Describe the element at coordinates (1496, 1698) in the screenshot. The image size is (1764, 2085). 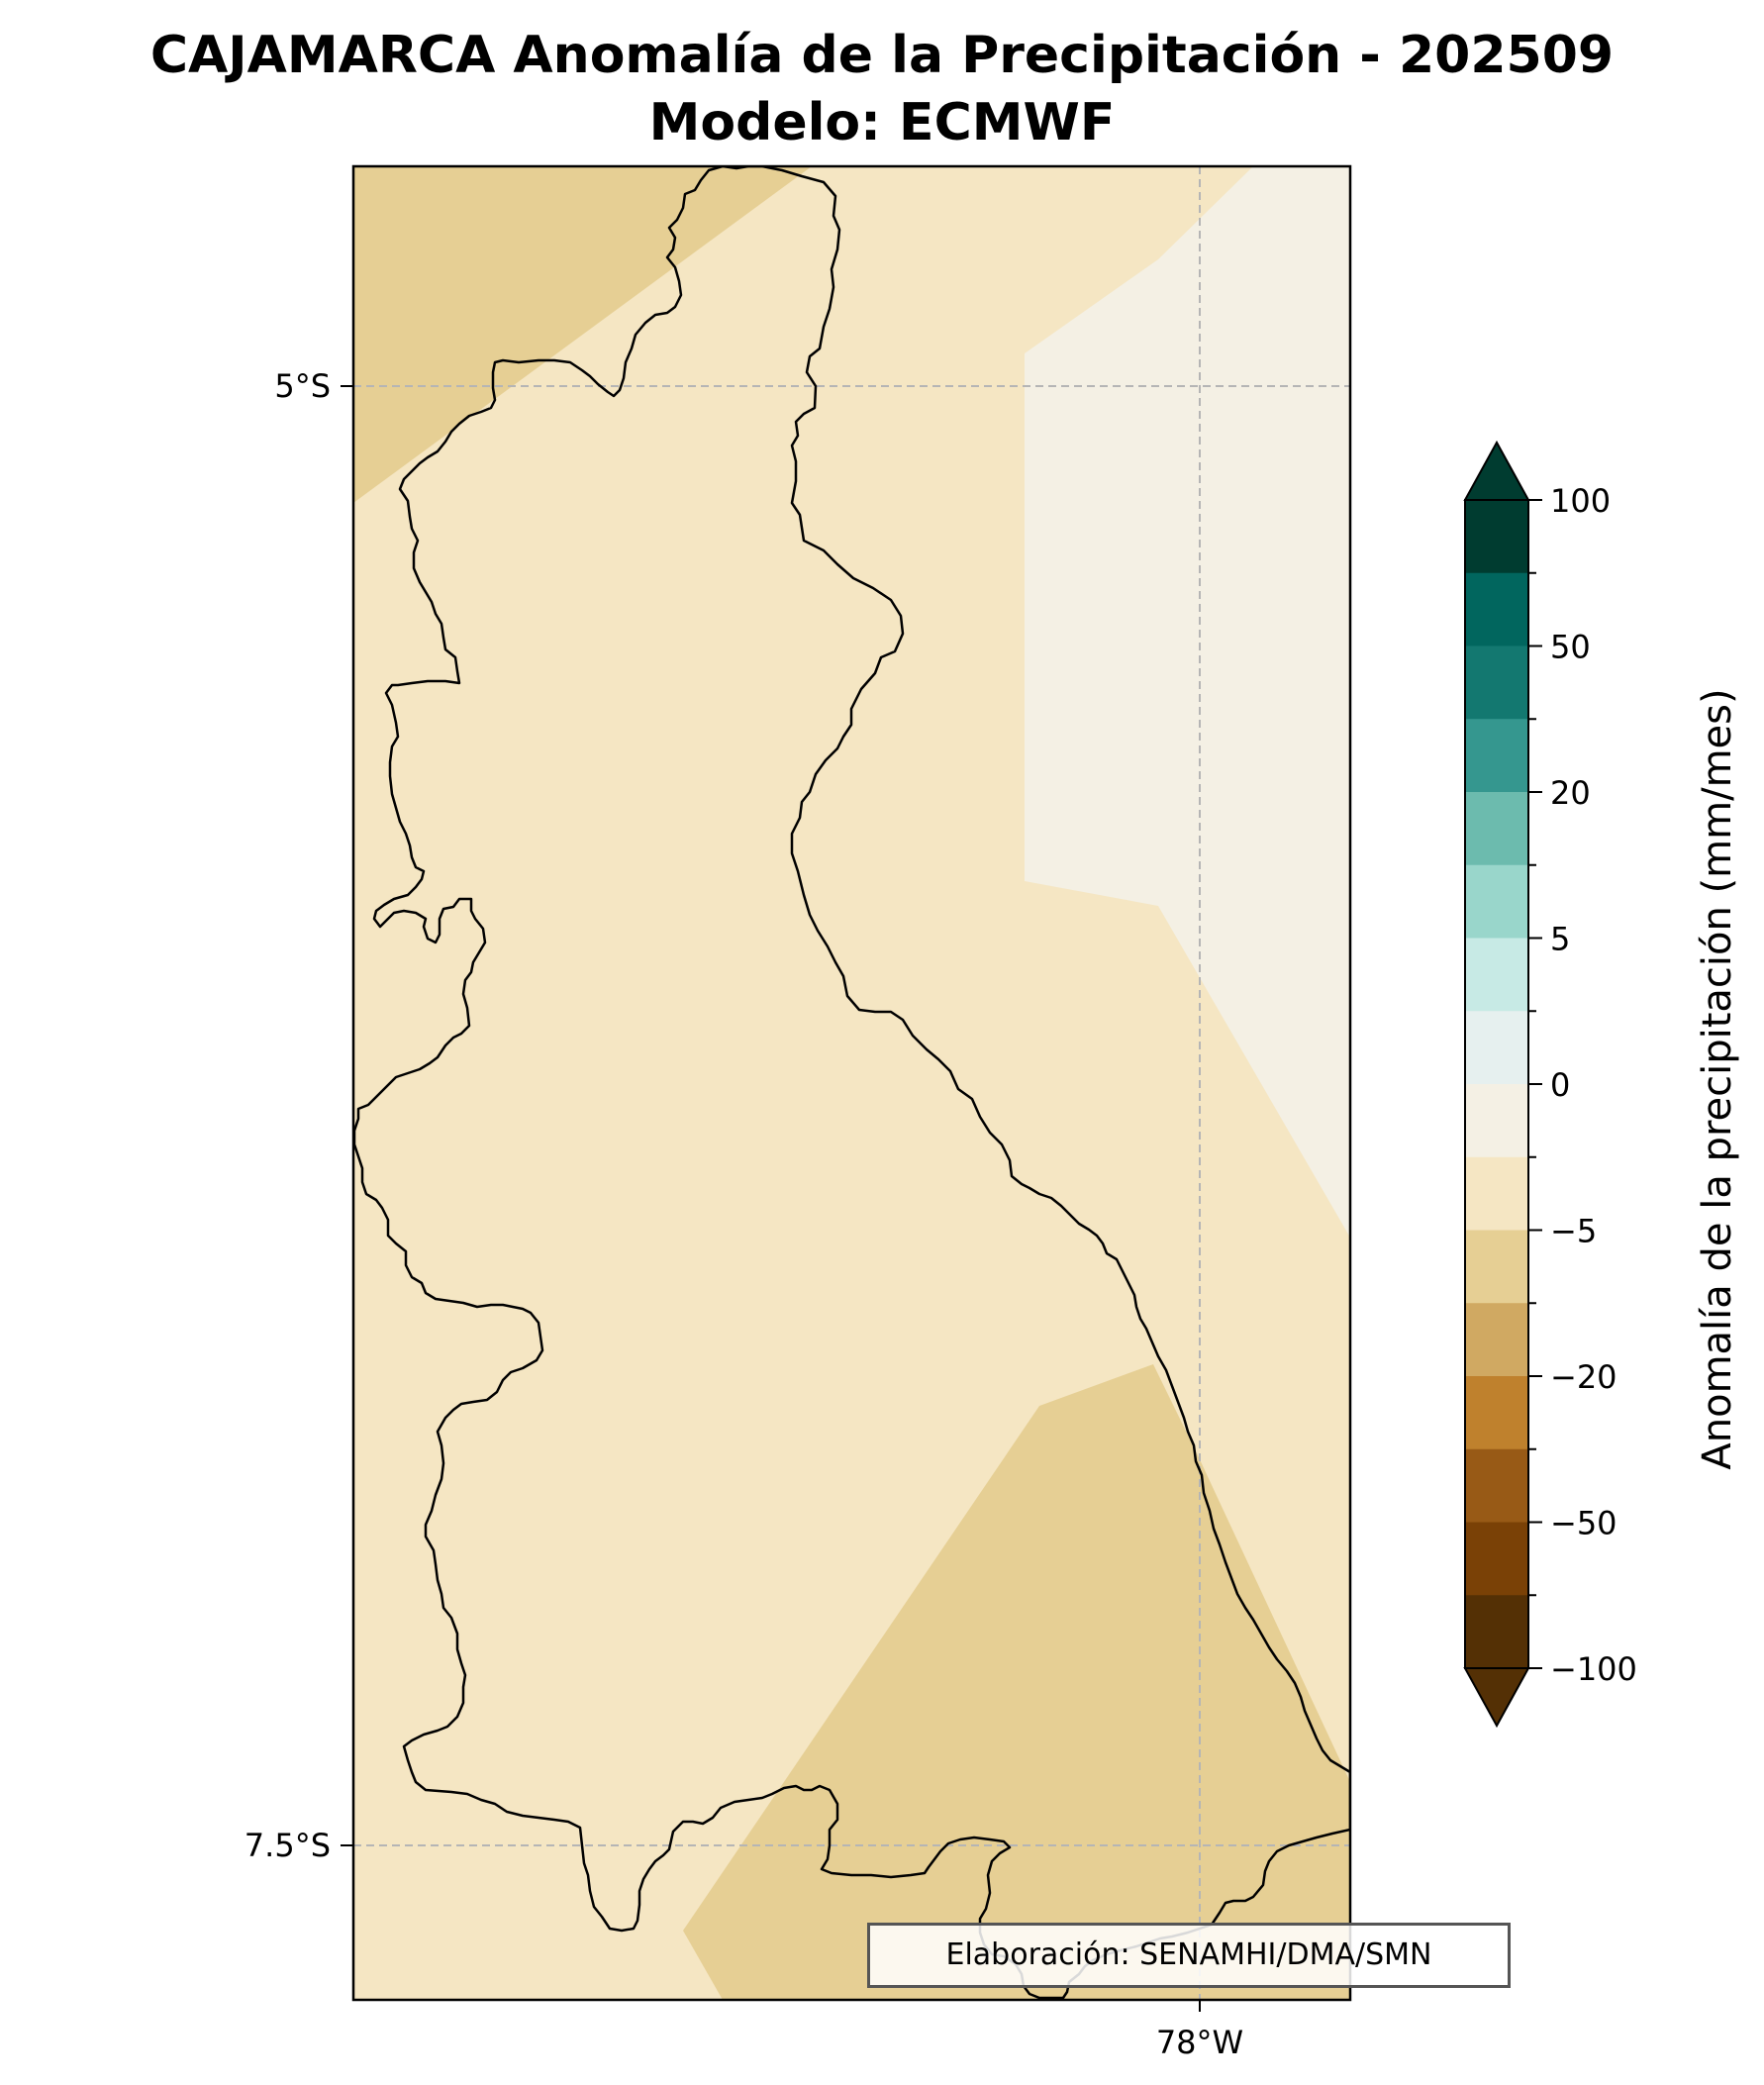
I see `colorbar-extend-bottom` at that location.